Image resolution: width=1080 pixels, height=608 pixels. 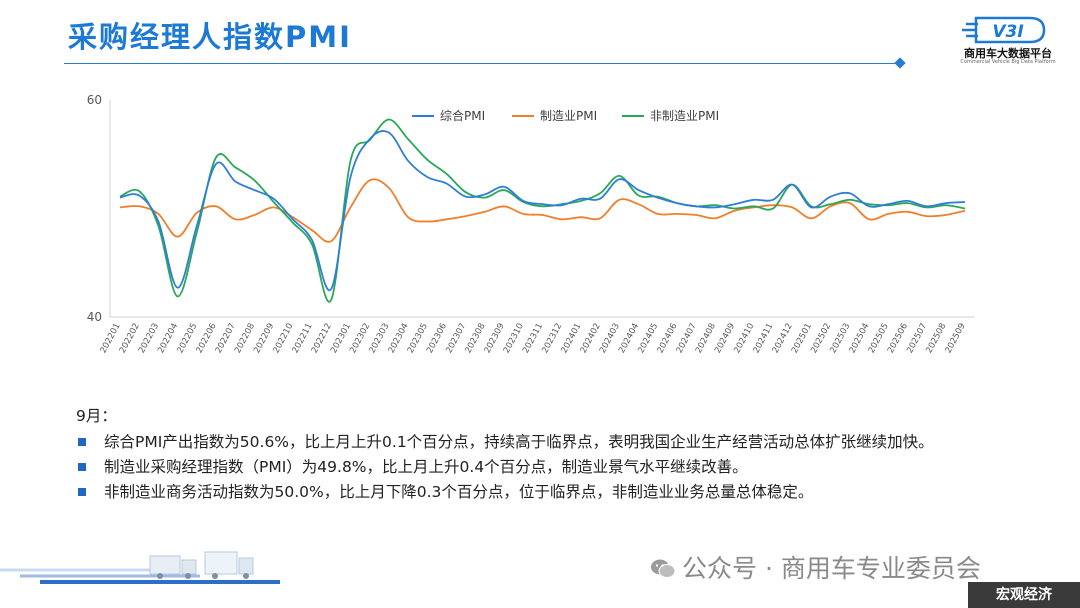 I want to click on logo-mark: V3I, so click(x=1007, y=32).